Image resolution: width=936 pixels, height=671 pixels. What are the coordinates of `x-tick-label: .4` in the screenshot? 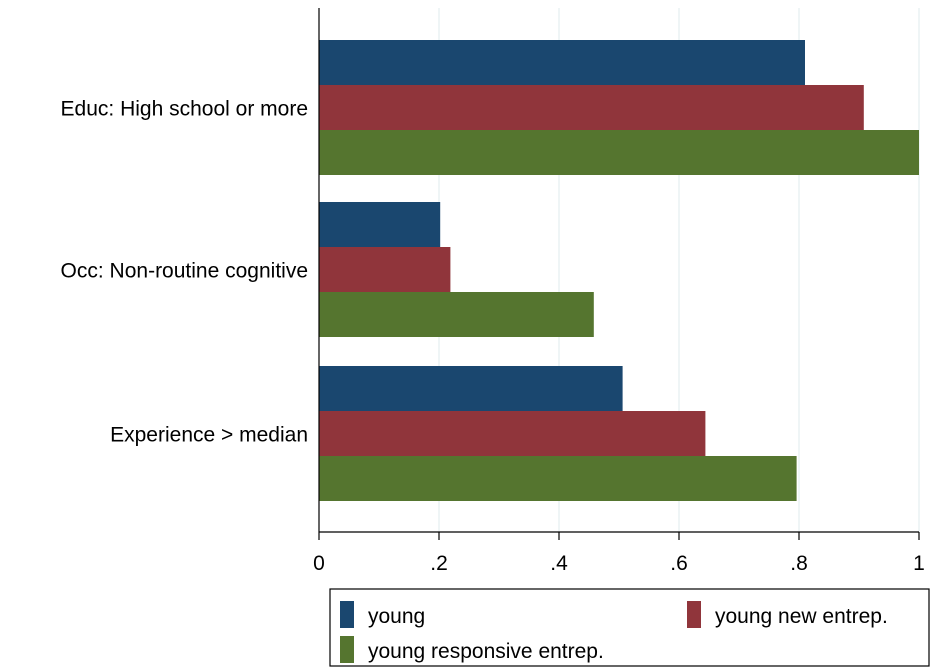 It's located at (559, 563).